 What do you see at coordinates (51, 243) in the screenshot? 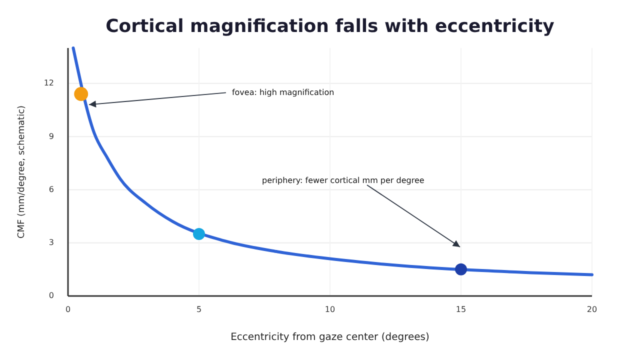
I see `y-tick-label: 3` at bounding box center [51, 243].